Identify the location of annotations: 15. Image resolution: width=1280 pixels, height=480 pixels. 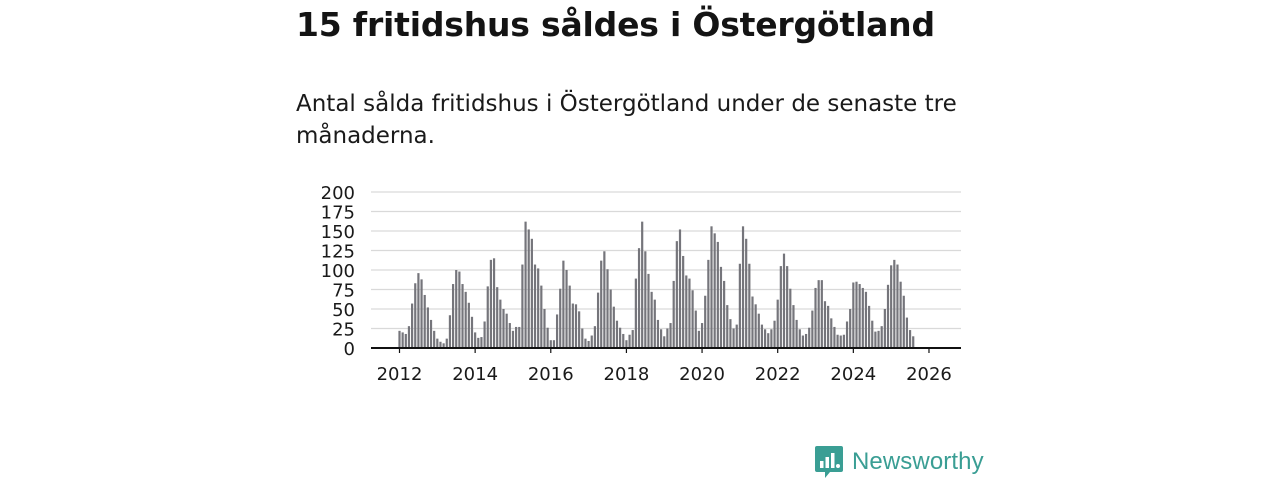
(933, 2).